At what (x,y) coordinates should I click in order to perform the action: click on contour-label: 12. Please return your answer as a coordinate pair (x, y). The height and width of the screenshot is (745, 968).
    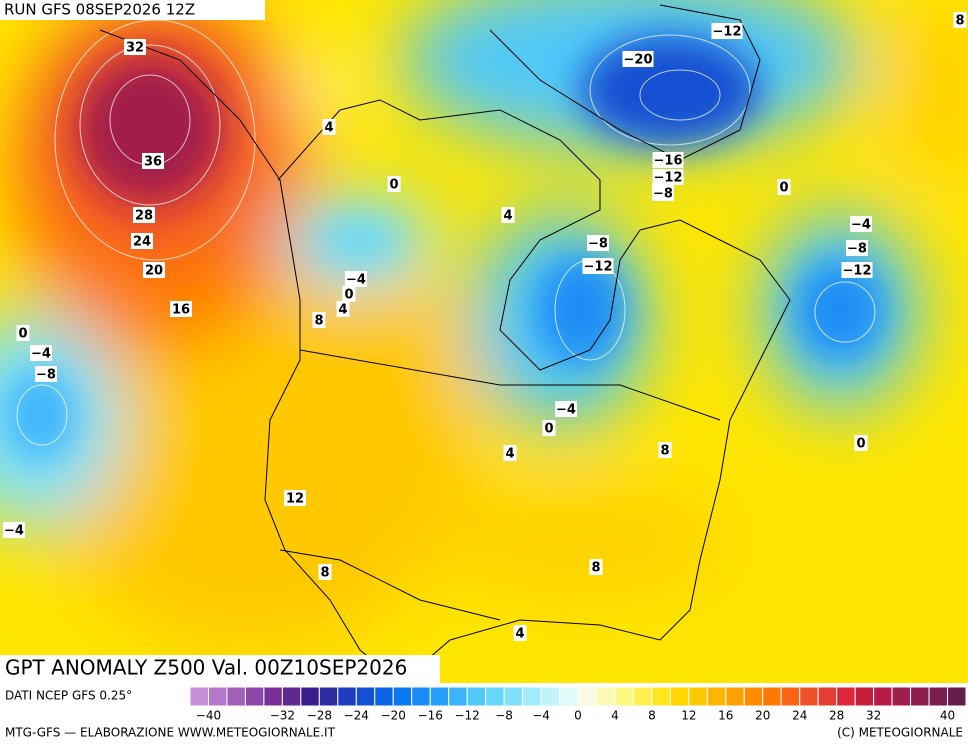
    Looking at the image, I should click on (295, 499).